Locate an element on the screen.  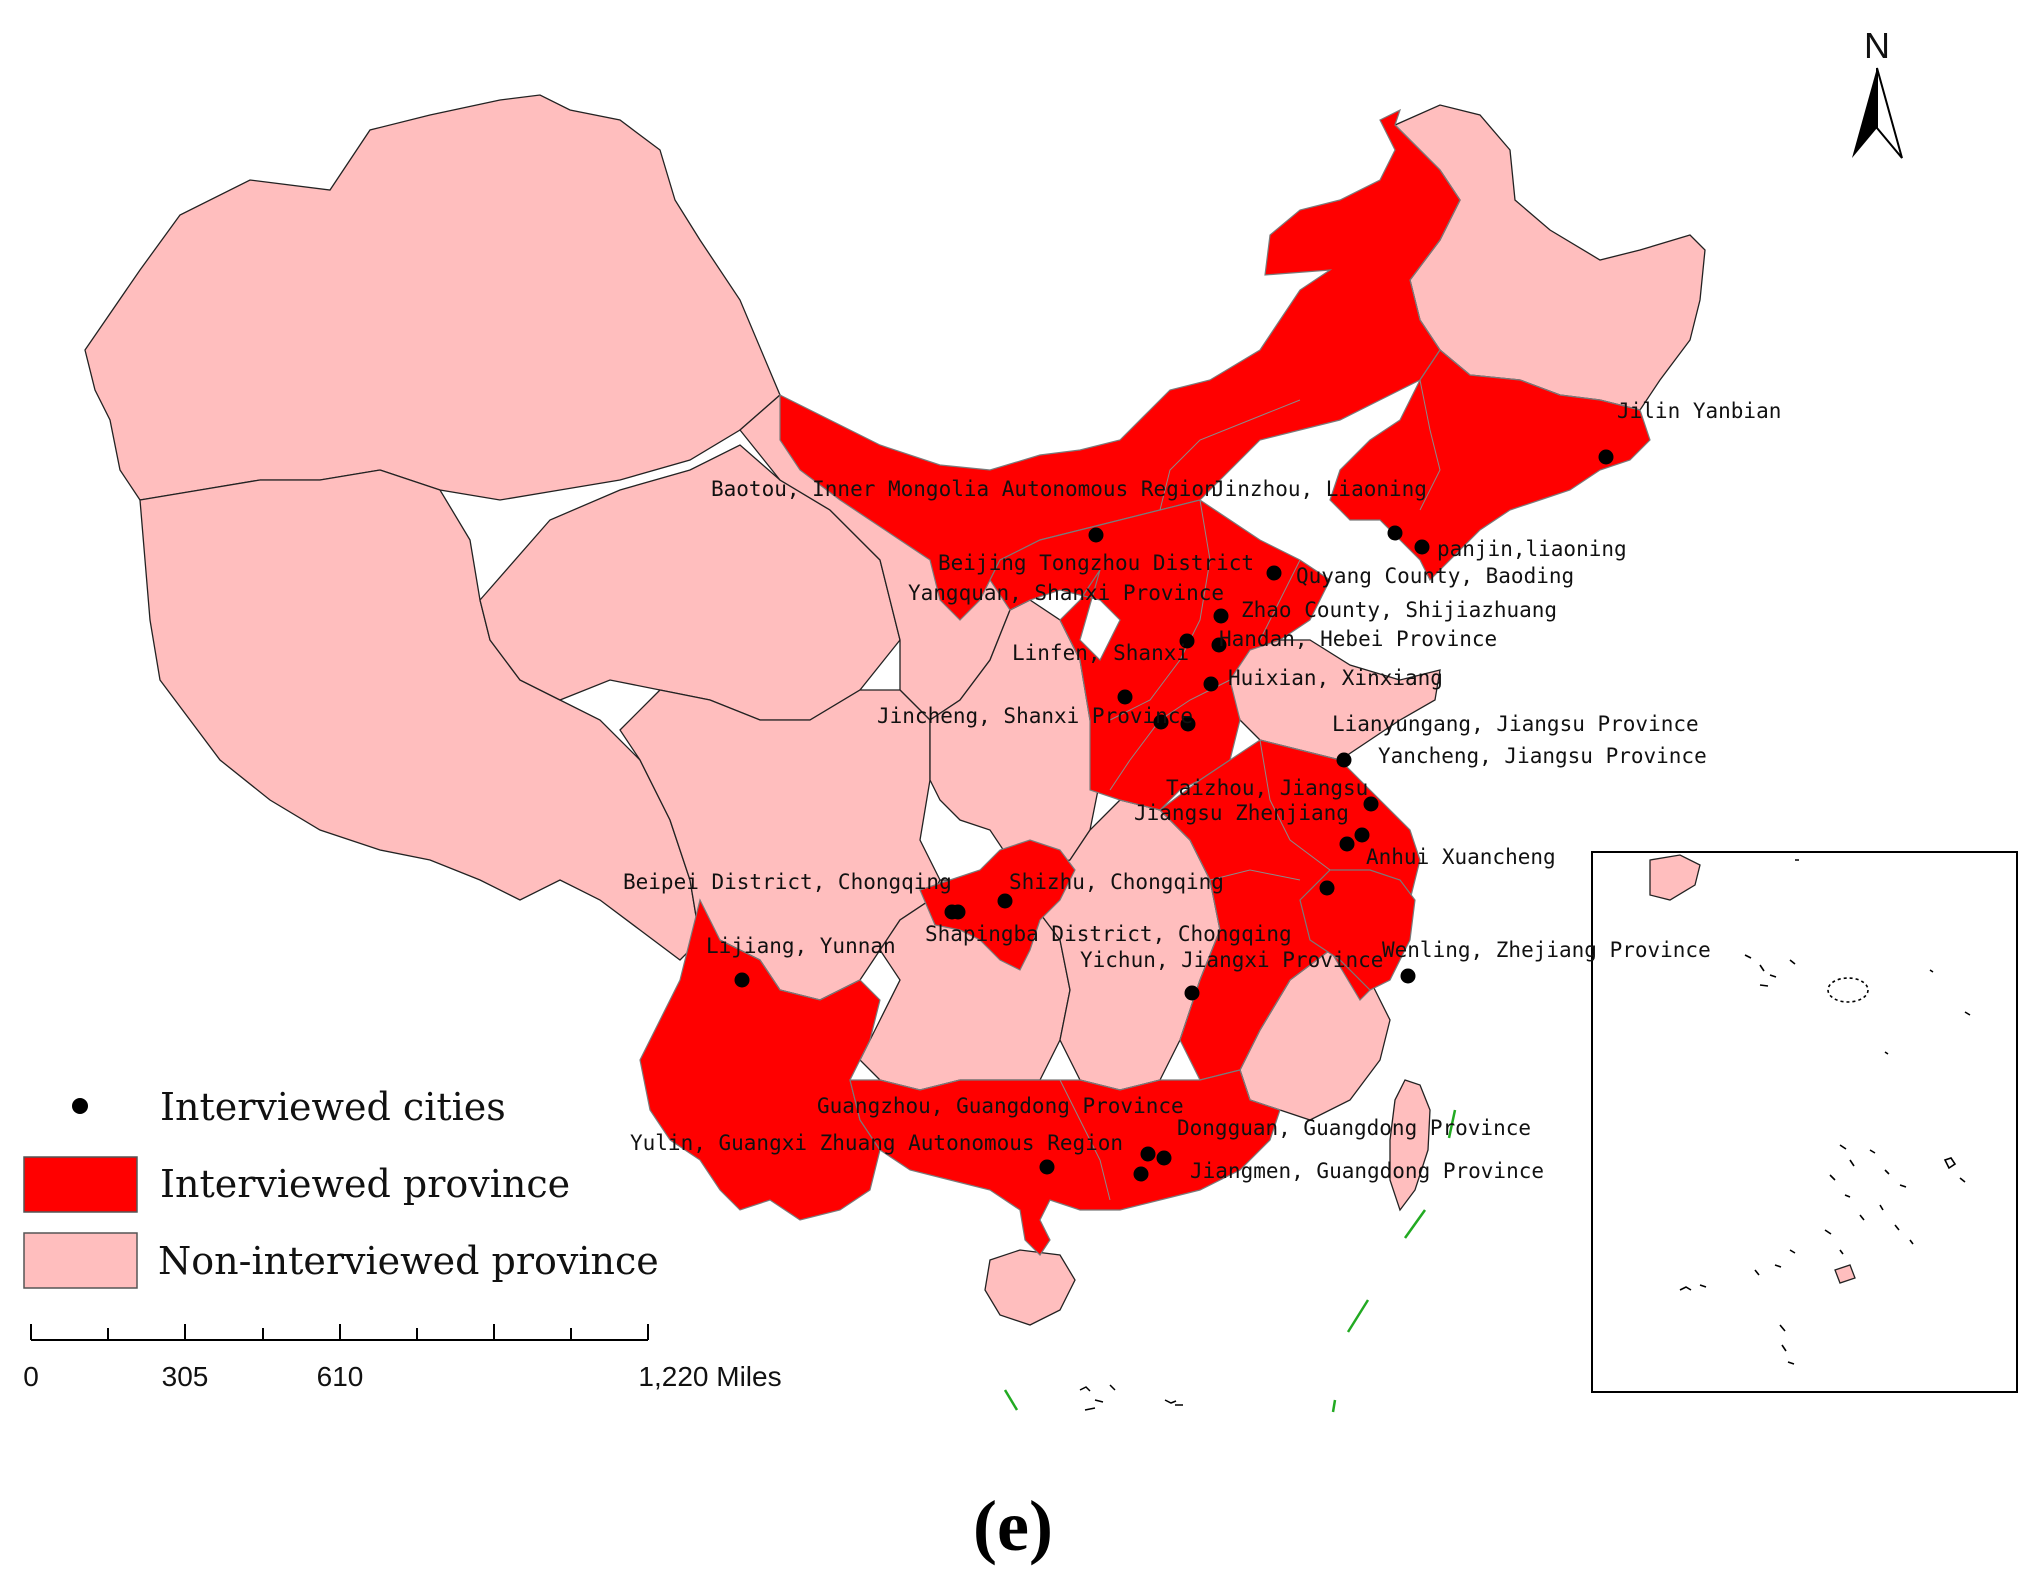
legend-label-non-interviewed: Non-interviewed province is located at coordinates (408, 1261).